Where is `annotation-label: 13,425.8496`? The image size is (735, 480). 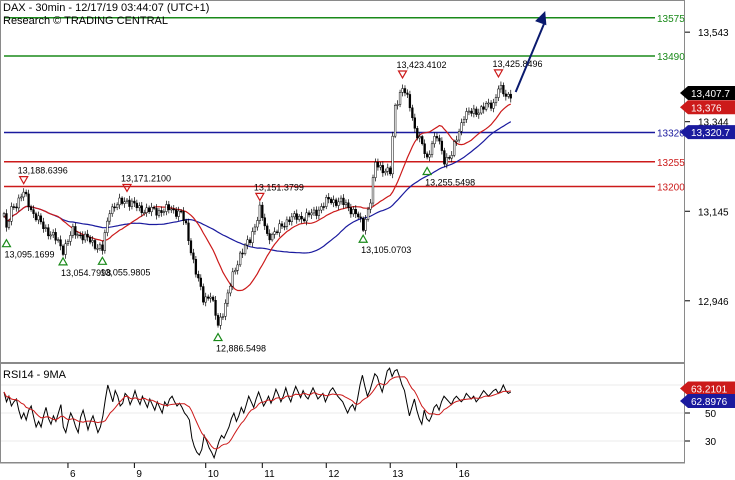 annotation-label: 13,425.8496 is located at coordinates (517, 64).